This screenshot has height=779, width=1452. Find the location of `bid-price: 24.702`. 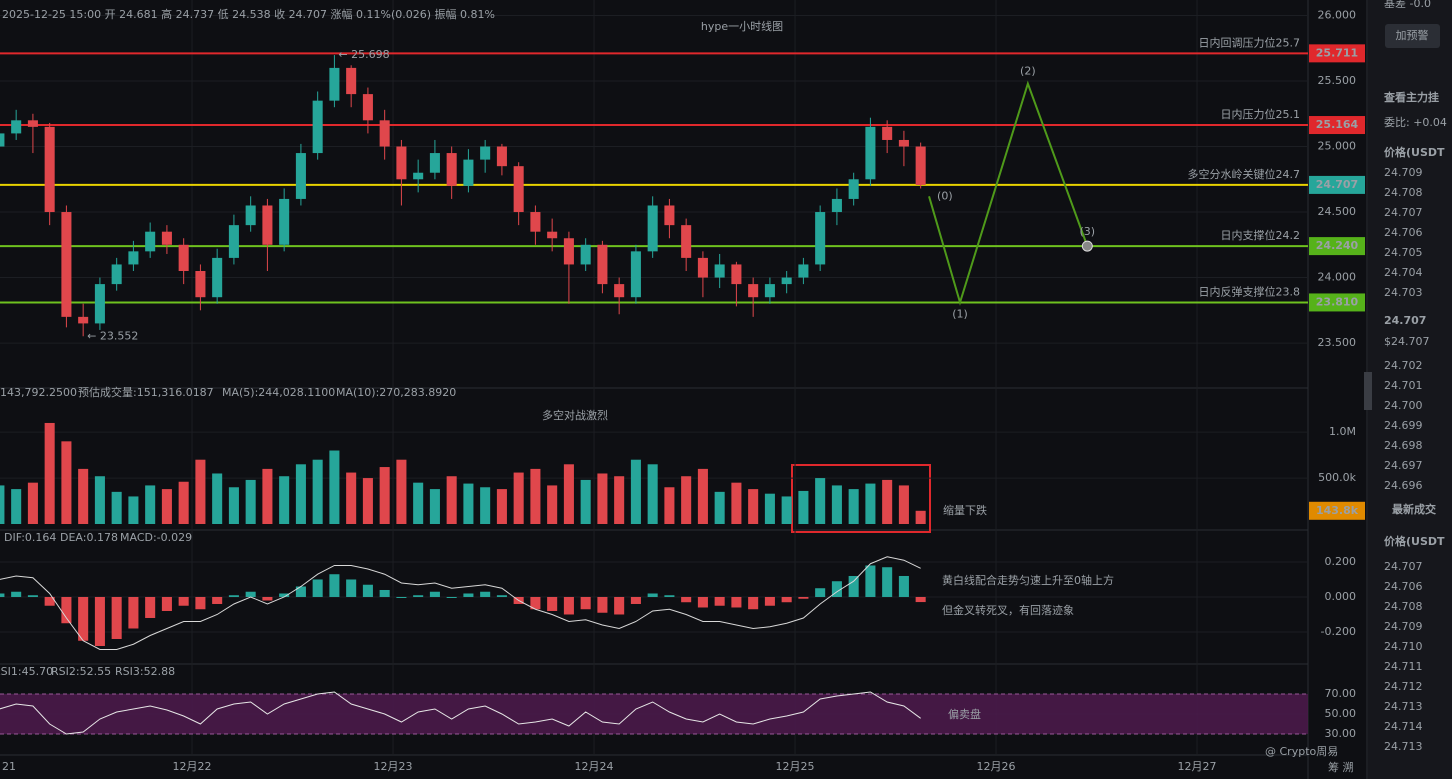

bid-price: 24.702 is located at coordinates (1403, 365).